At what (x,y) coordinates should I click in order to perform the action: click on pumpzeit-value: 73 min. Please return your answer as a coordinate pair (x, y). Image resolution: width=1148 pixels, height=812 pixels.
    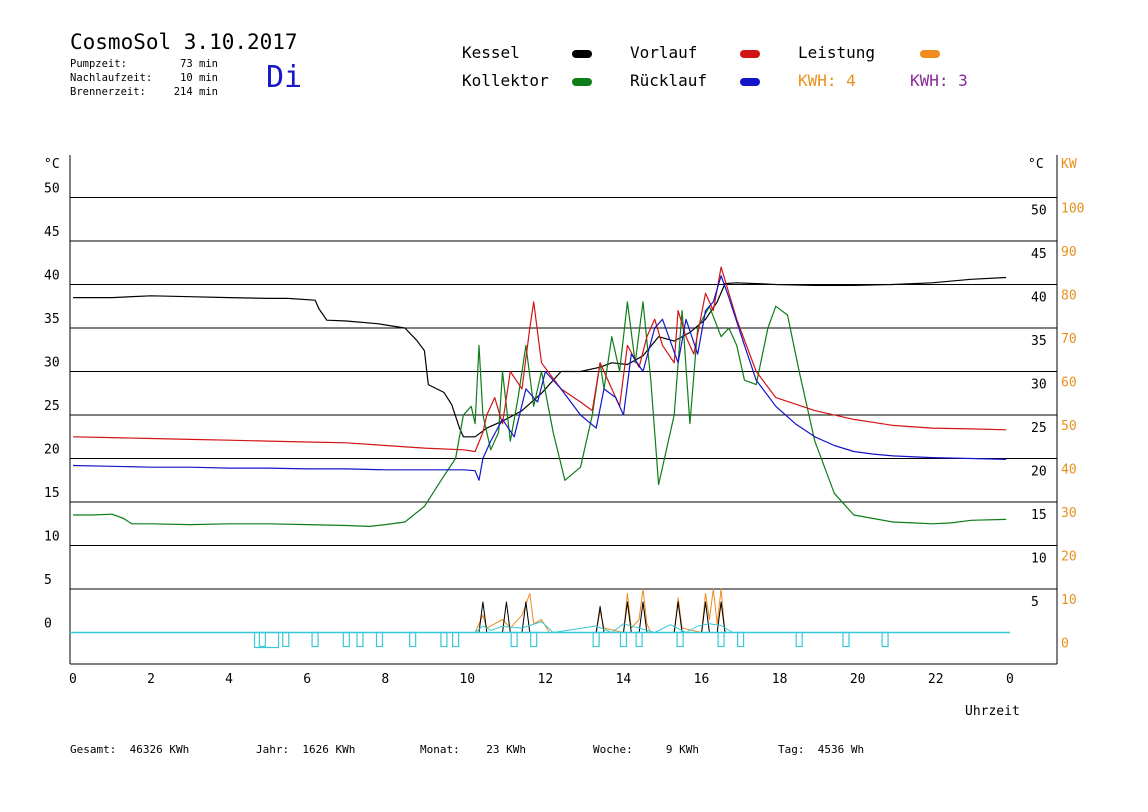
    Looking at the image, I should click on (199, 64).